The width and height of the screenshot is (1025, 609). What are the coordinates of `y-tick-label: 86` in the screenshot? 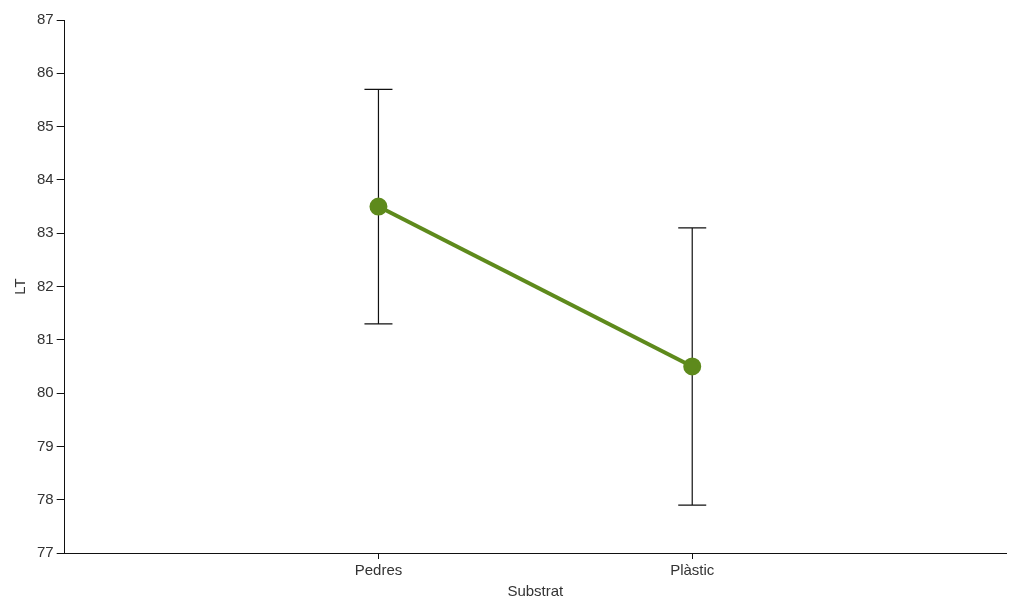 It's located at (45, 72).